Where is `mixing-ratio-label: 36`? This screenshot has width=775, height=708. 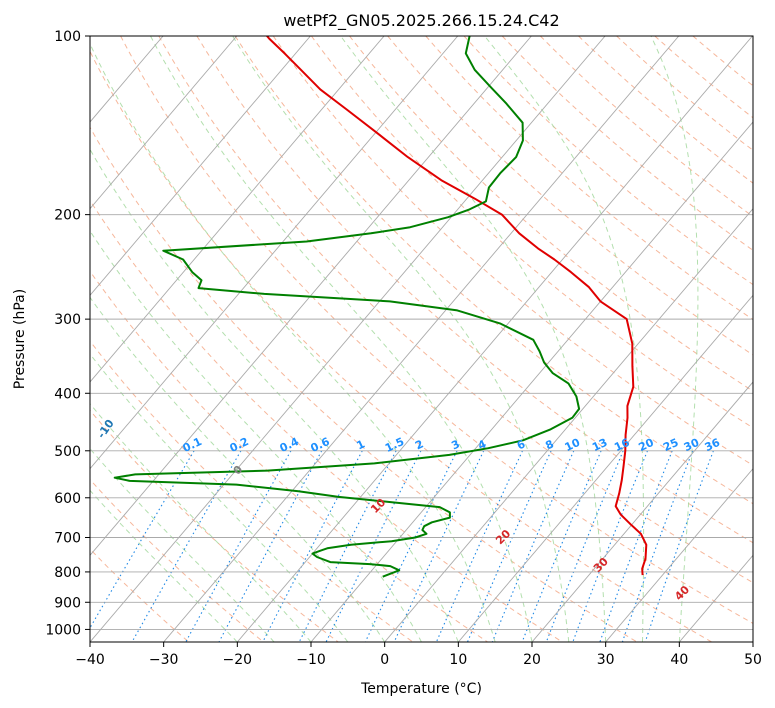
mixing-ratio-label: 36 is located at coordinates (713, 445).